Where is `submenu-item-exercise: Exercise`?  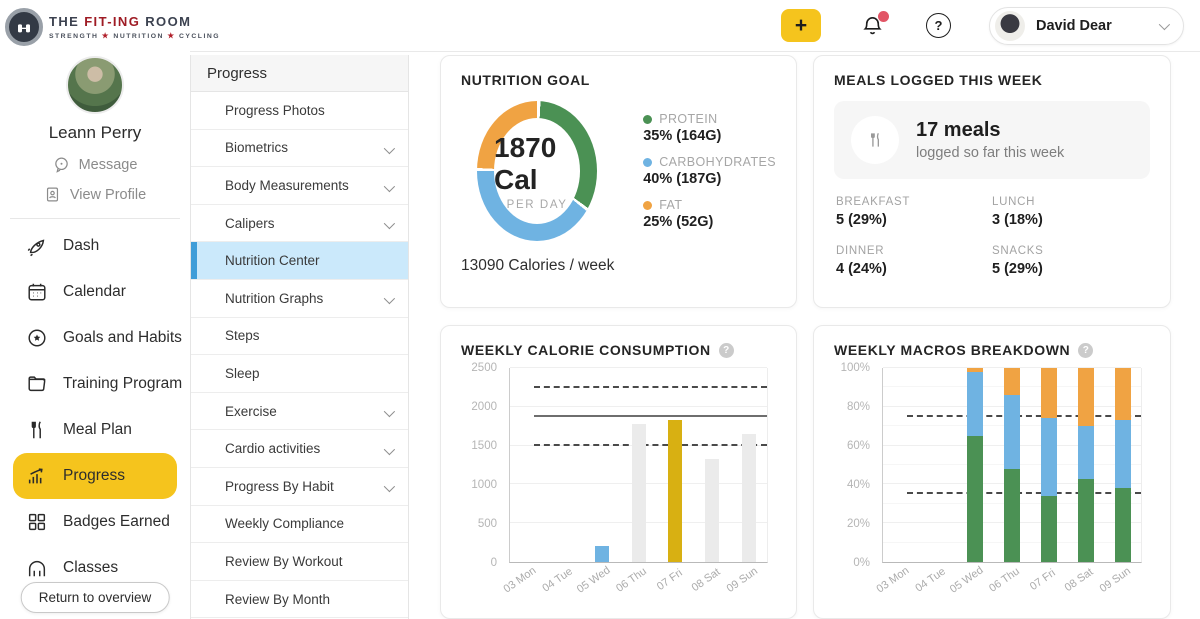 submenu-item-exercise: Exercise is located at coordinates (299, 412).